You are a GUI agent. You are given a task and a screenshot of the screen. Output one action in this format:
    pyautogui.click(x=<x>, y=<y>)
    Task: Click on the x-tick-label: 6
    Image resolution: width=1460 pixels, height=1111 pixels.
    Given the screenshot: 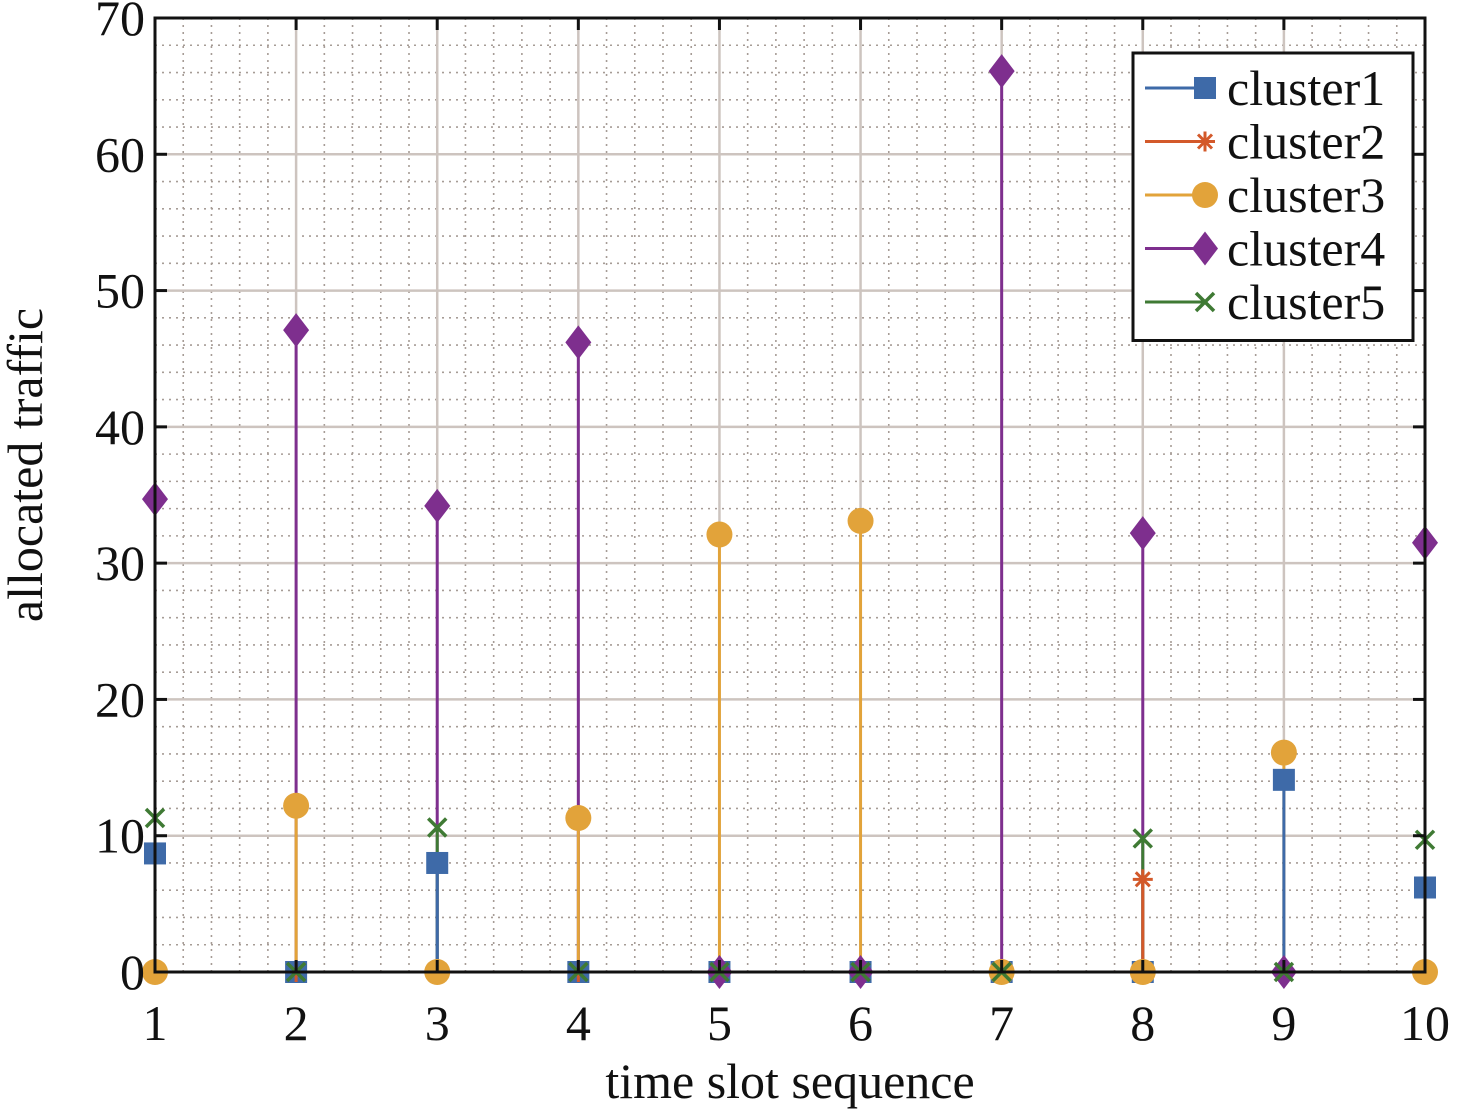 What is the action you would take?
    pyautogui.click(x=860, y=1023)
    